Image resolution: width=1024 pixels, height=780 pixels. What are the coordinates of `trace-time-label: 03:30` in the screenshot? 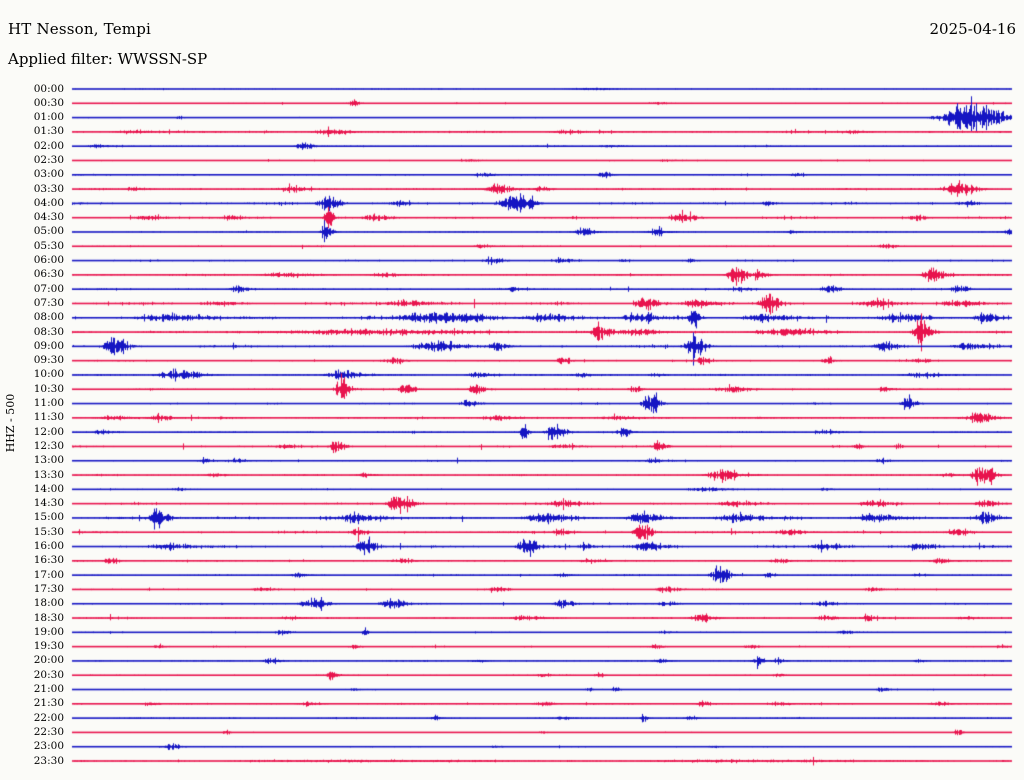 It's located at (48, 188).